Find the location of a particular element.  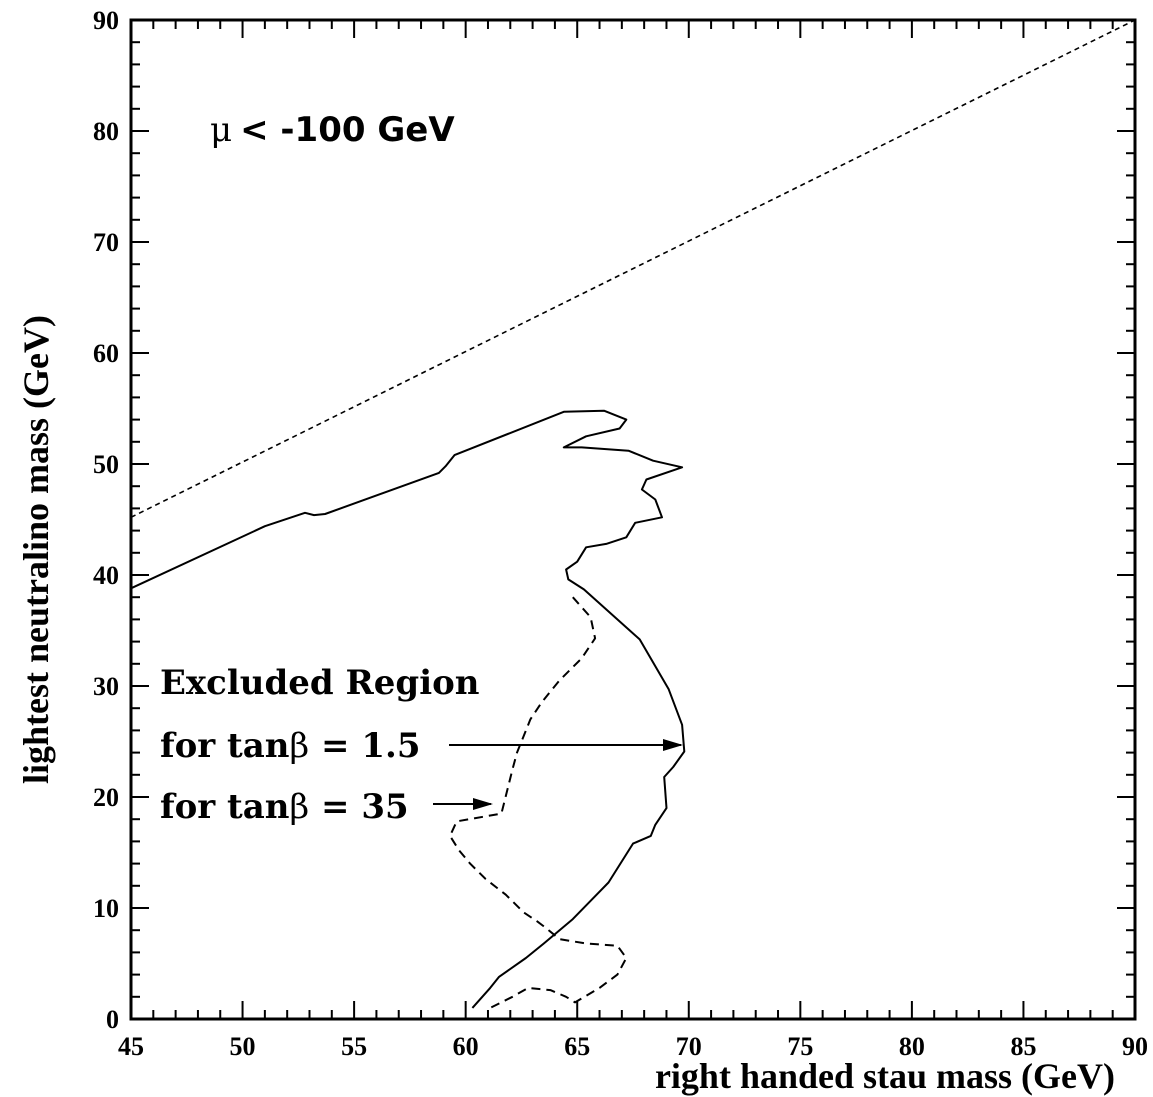

tanbeta-1p5-prefix: for tan is located at coordinates (225, 746).